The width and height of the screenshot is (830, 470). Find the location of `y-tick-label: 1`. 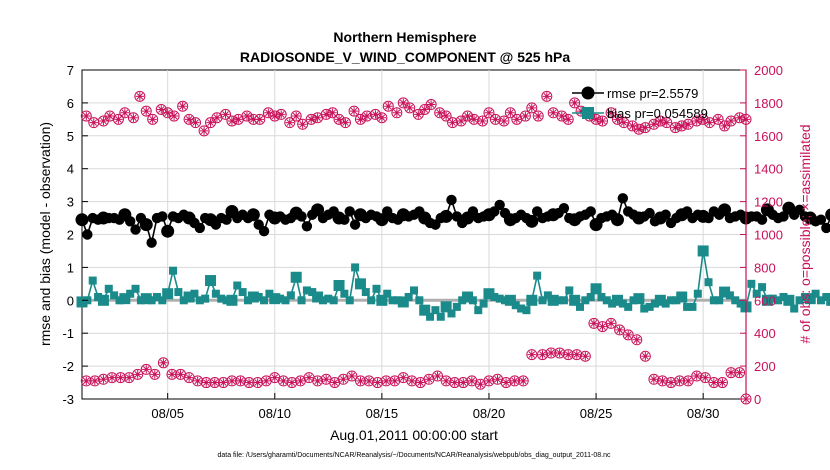

y-tick-label: 1 is located at coordinates (70, 267).